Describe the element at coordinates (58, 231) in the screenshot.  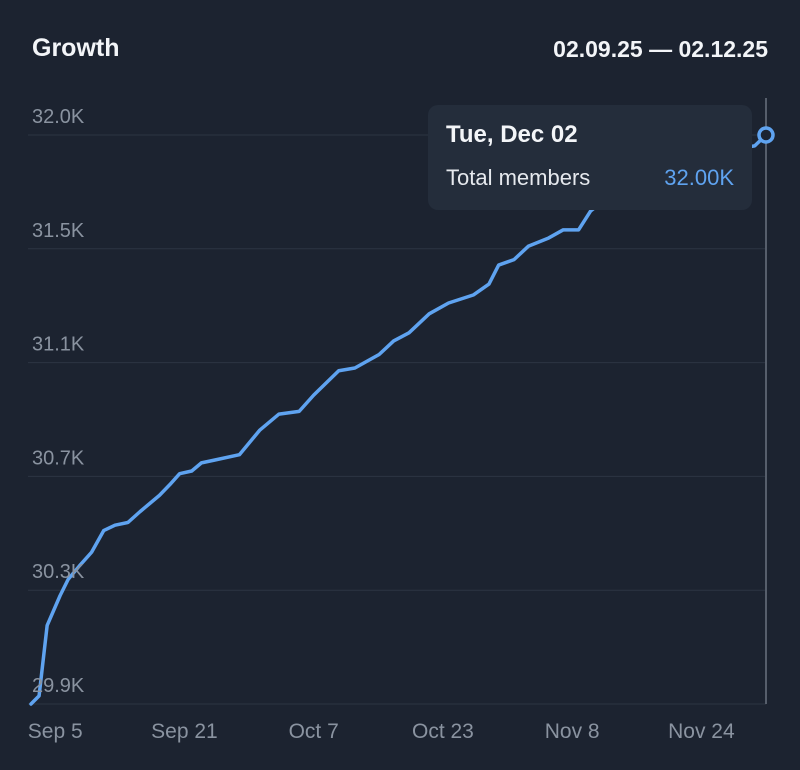
I see `y-tick-label: 31.5K` at that location.